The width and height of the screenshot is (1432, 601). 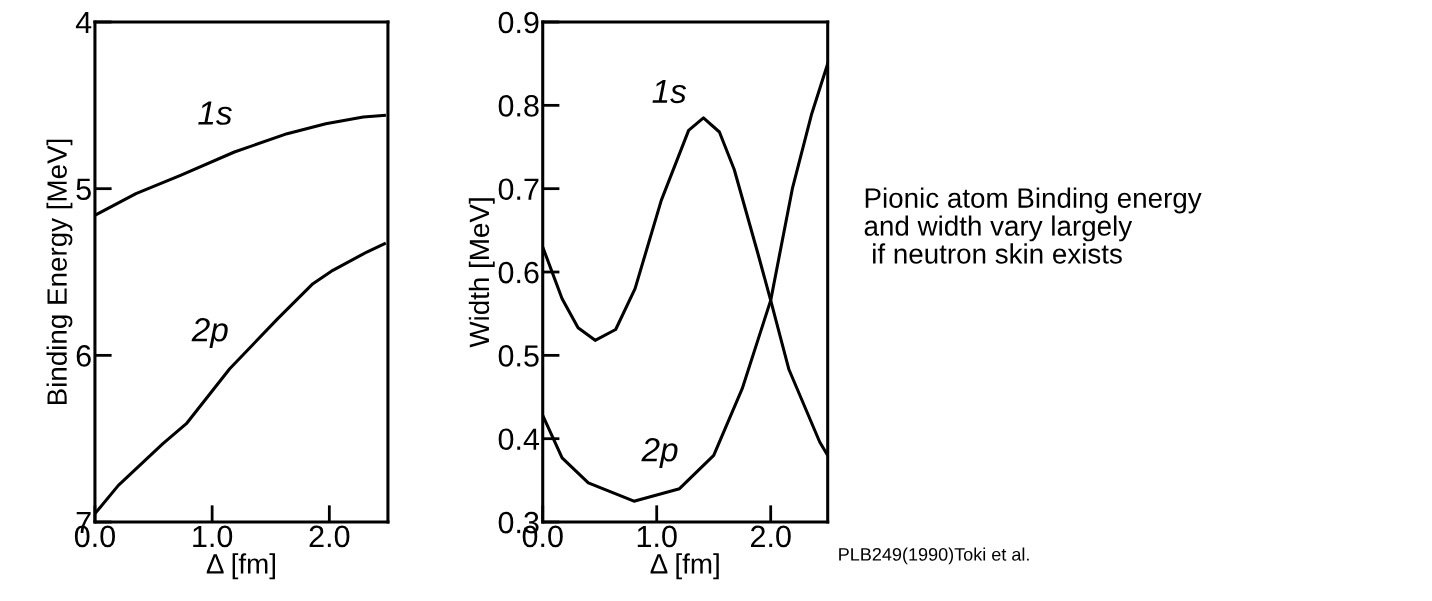 I want to click on y-tick-label: 0.8, so click(x=518, y=106).